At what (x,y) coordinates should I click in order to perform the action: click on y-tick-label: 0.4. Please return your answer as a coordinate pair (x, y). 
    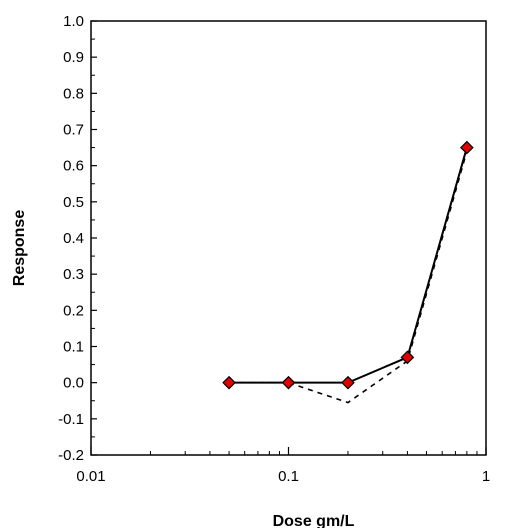
    Looking at the image, I should click on (73, 238).